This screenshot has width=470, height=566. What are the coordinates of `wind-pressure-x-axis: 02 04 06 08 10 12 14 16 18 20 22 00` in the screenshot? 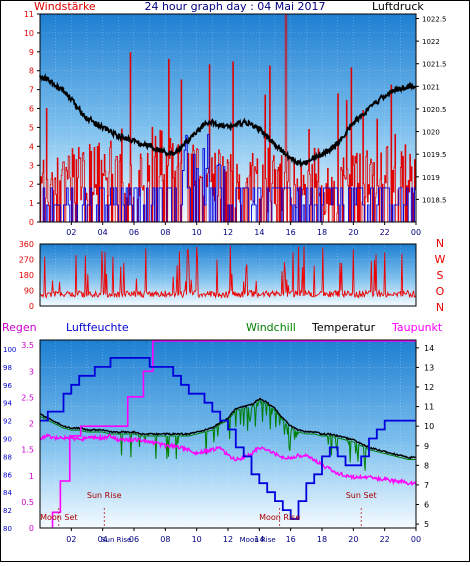 It's located at (243, 229).